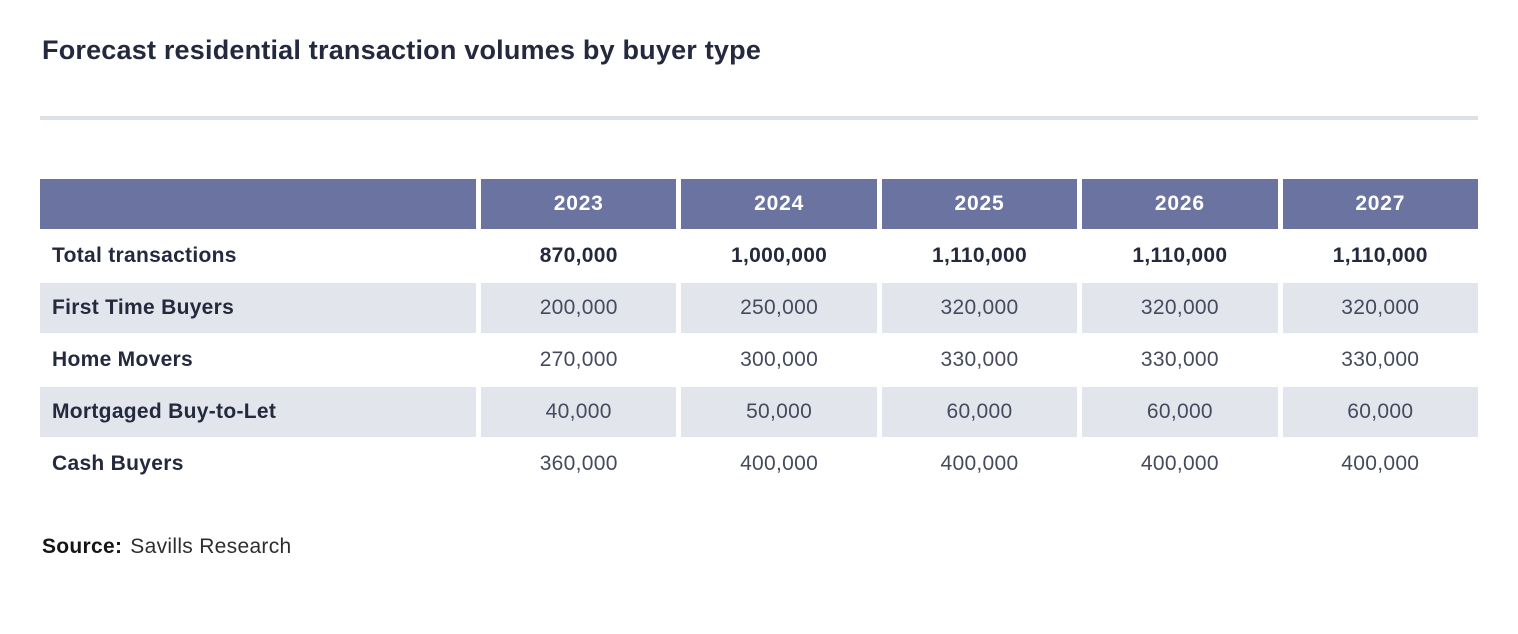 This screenshot has height=634, width=1518. I want to click on source-label: Source:, so click(82, 547).